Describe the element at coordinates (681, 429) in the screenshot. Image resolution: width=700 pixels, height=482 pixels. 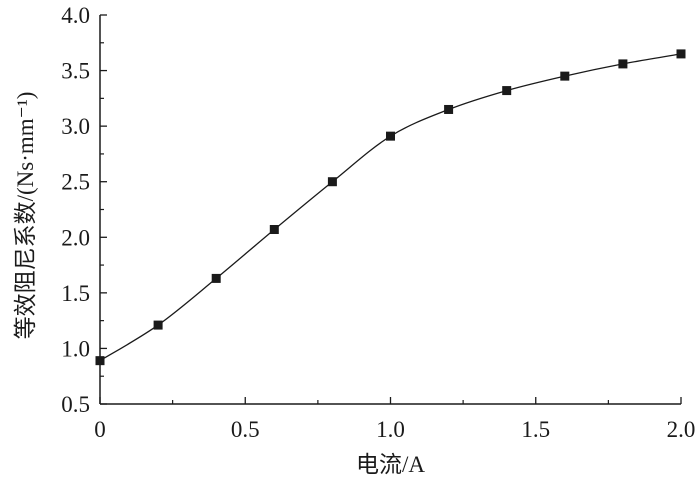
I see `x-tick-label: 2.0` at that location.